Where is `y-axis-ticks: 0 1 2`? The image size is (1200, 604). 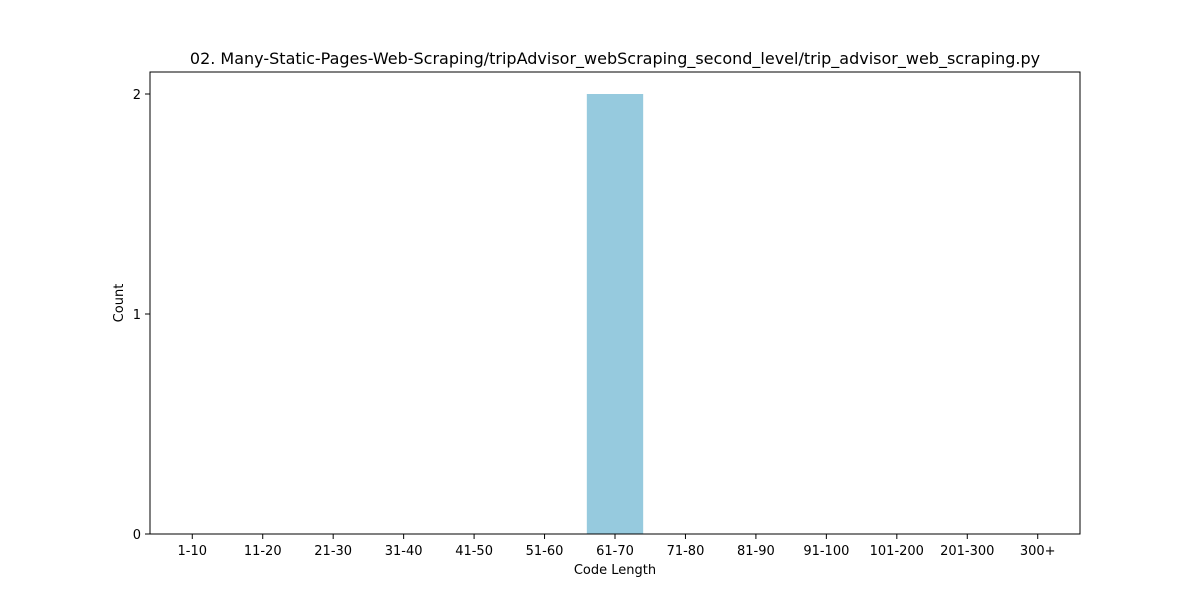
y-axis-ticks: 0 1 2 is located at coordinates (141, 315).